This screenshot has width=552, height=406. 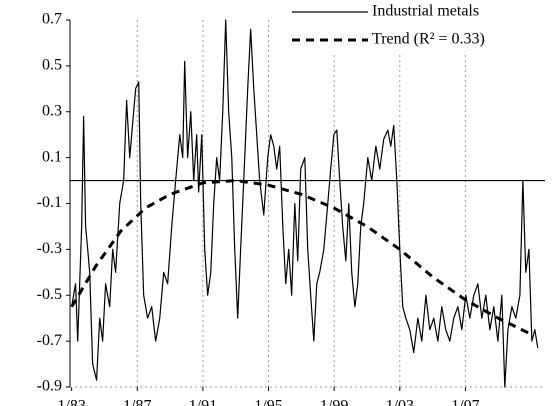 What do you see at coordinates (71, 402) in the screenshot?
I see `x-tick-label: 1/83` at bounding box center [71, 402].